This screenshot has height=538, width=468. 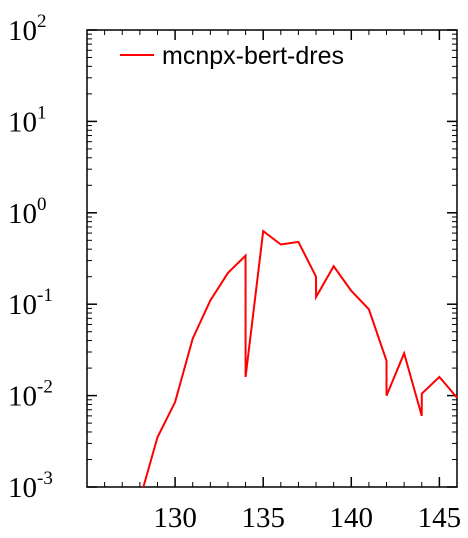 I want to click on y-tick-label: 10⁻², so click(x=30, y=395).